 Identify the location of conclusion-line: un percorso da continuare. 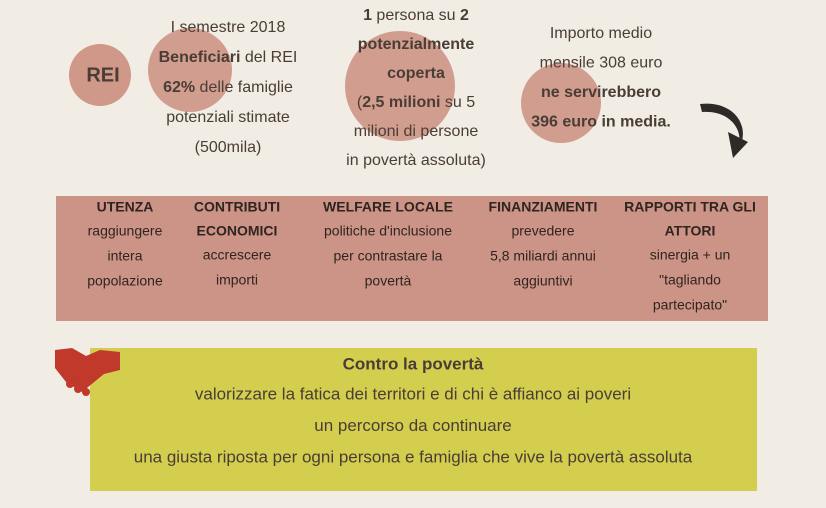
(413, 425).